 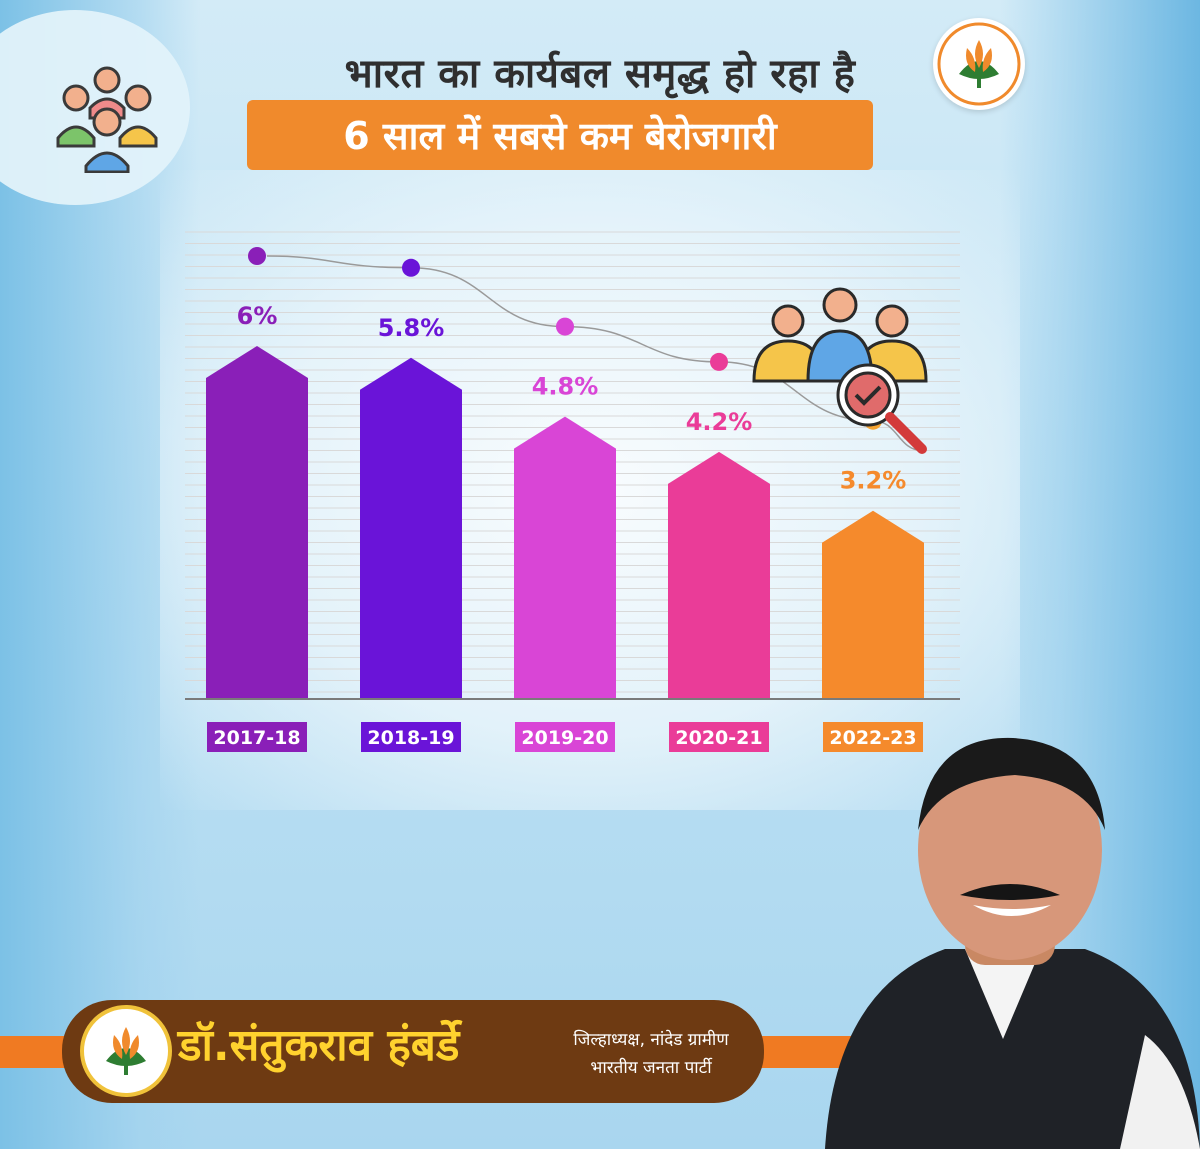 What do you see at coordinates (873, 481) in the screenshot?
I see `bar-value-label: 3.2%` at bounding box center [873, 481].